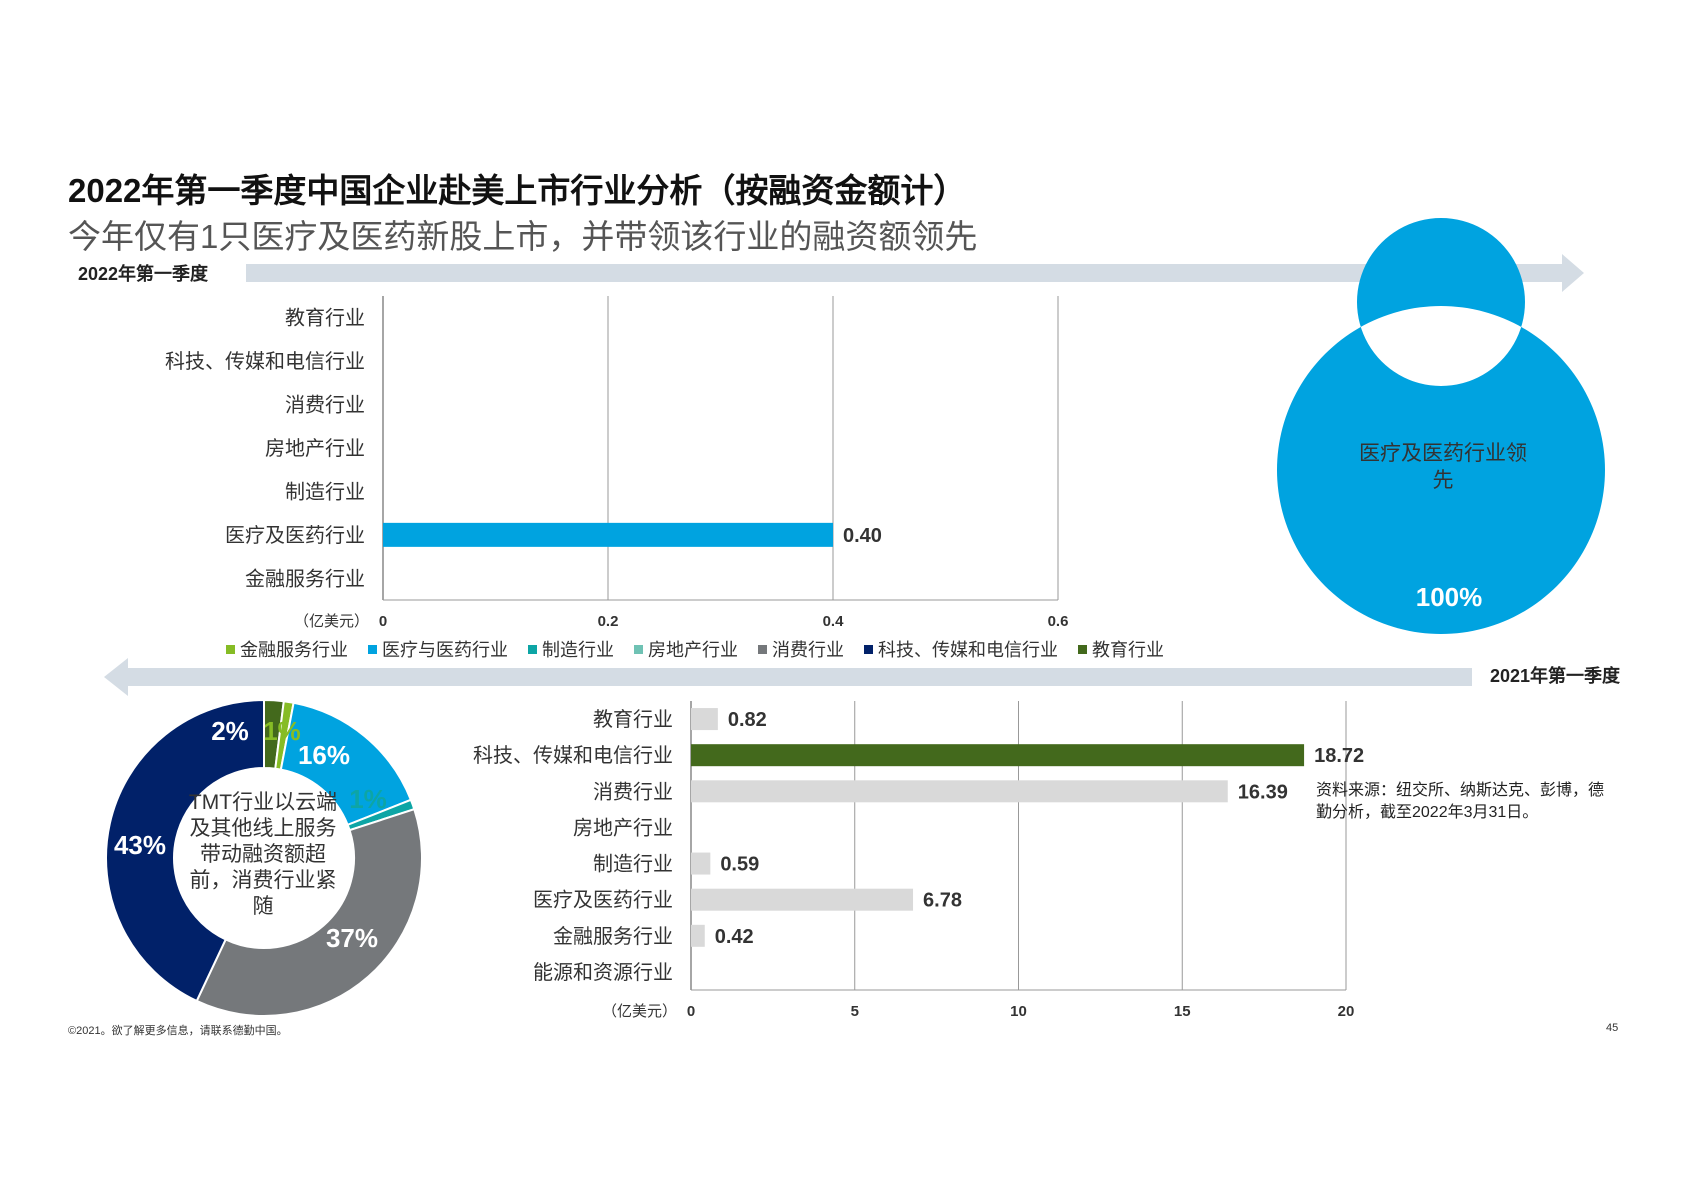 The image size is (1684, 1190). What do you see at coordinates (143, 274) in the screenshot?
I see `period-label-2022: 2022年第一季度` at bounding box center [143, 274].